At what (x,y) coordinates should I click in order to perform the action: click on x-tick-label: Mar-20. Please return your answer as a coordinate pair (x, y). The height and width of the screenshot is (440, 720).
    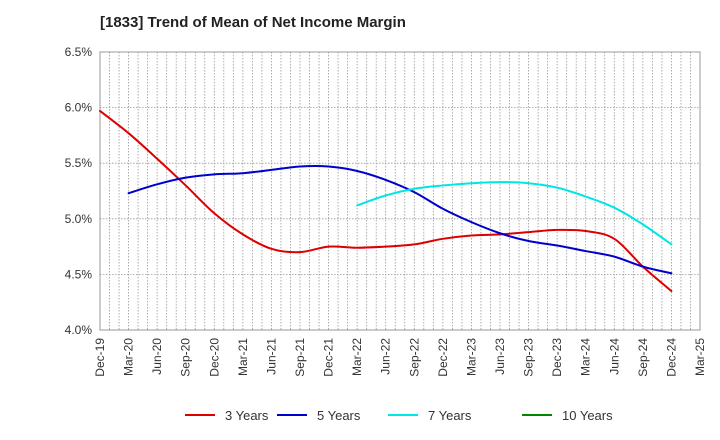
    Looking at the image, I should click on (129, 357).